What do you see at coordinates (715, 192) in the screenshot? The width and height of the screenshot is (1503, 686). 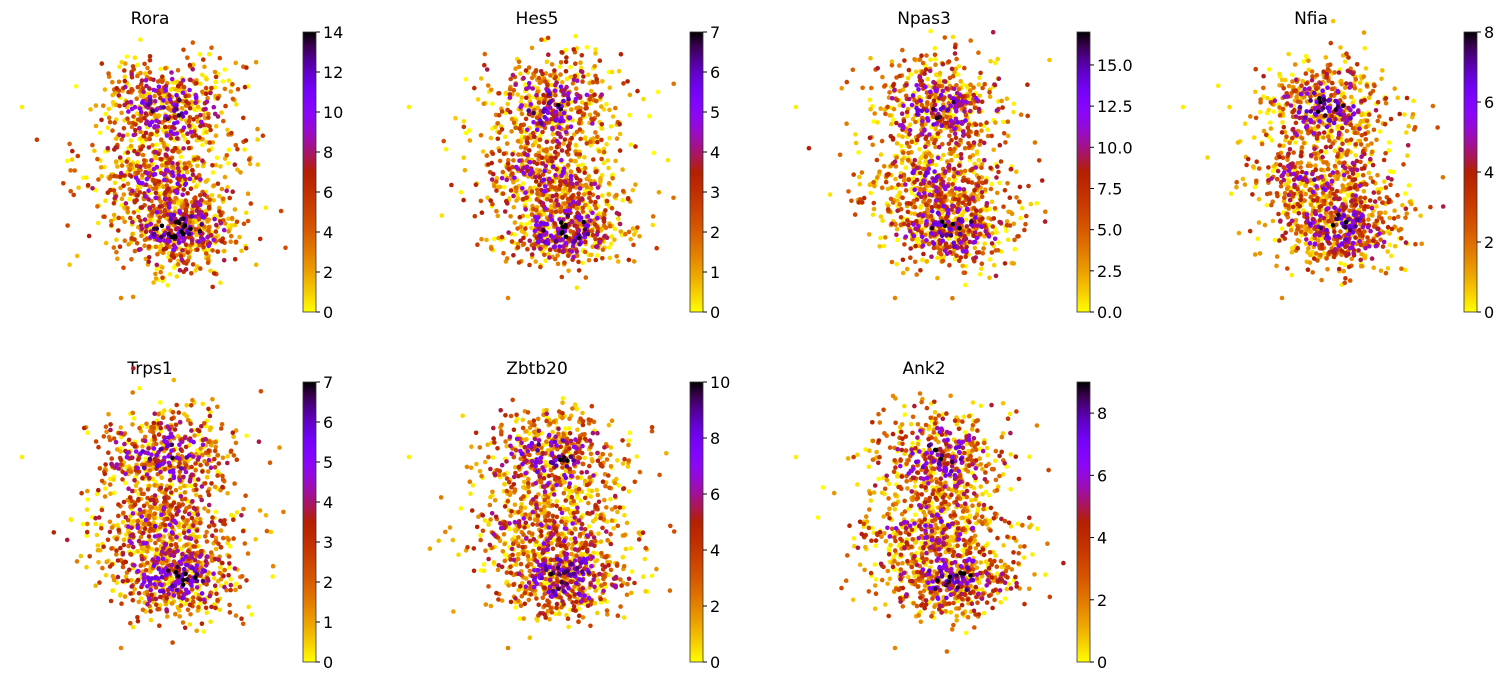 I see `colorbar-tick-label: 3` at bounding box center [715, 192].